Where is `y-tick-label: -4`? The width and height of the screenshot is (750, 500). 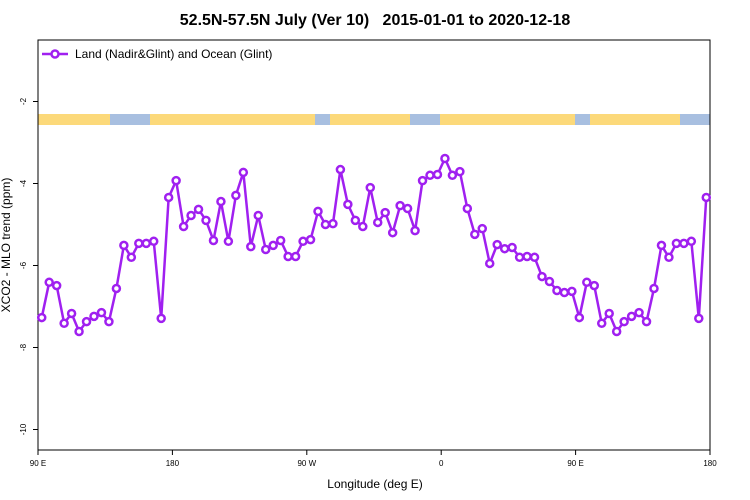
y-tick-label: -4 is located at coordinates (23, 183).